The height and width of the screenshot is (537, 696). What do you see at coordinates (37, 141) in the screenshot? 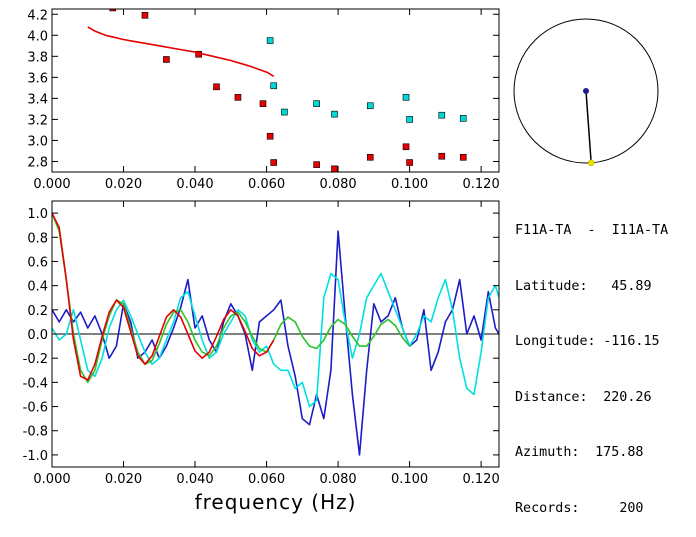
I see `y-tick-label: 3.0` at bounding box center [37, 141].